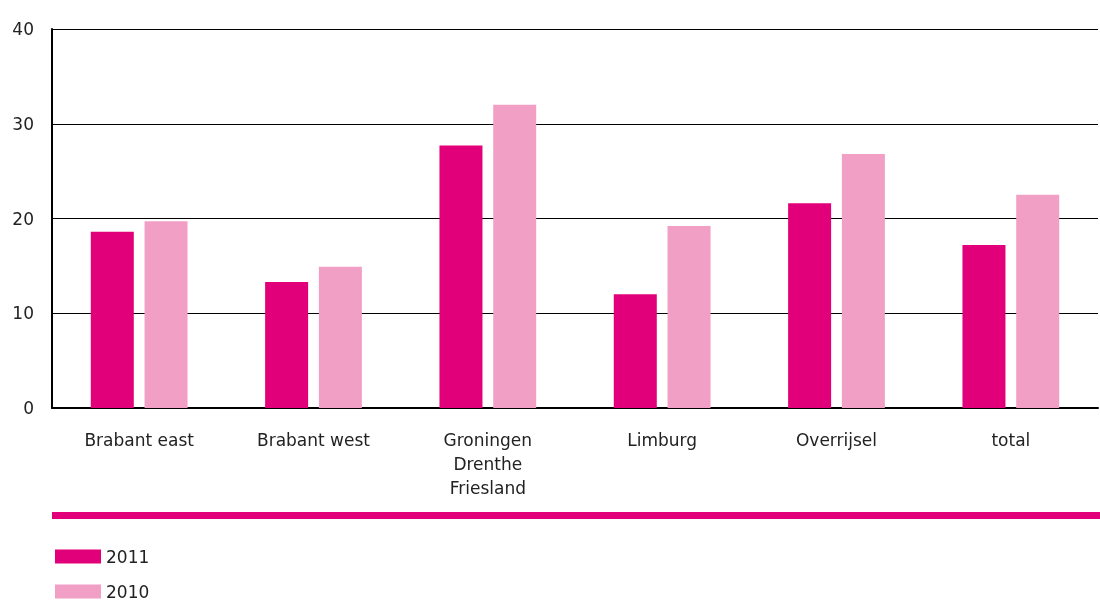 The height and width of the screenshot is (607, 1100). What do you see at coordinates (128, 556) in the screenshot?
I see `legend-label: 2011` at bounding box center [128, 556].